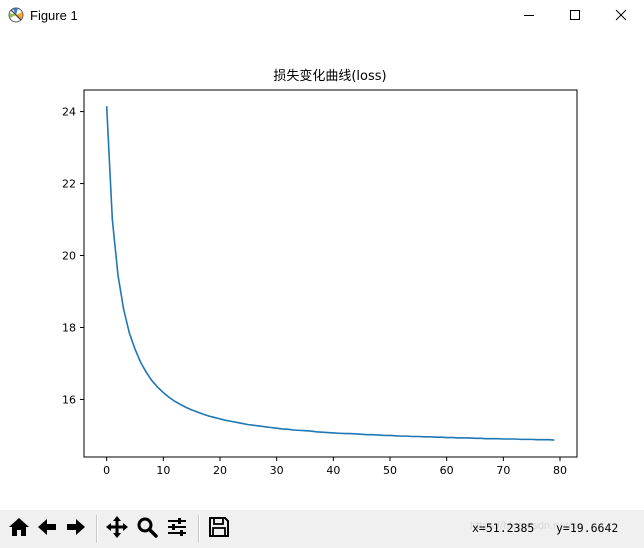 The width and height of the screenshot is (644, 548). I want to click on x-tick-label: 40, so click(333, 470).